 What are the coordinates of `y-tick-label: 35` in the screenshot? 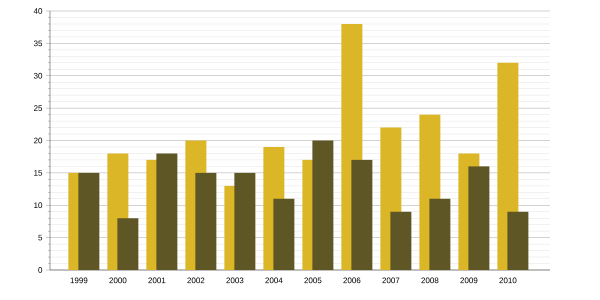 It's located at (38, 43).